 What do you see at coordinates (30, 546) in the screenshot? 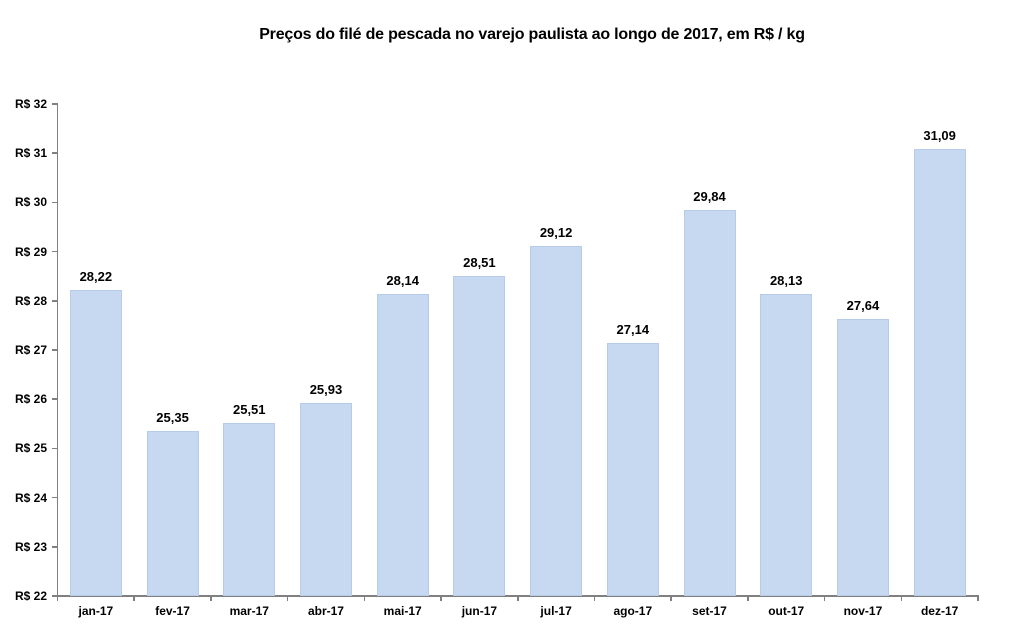
I see `y-tick-label: R$ 23` at bounding box center [30, 546].